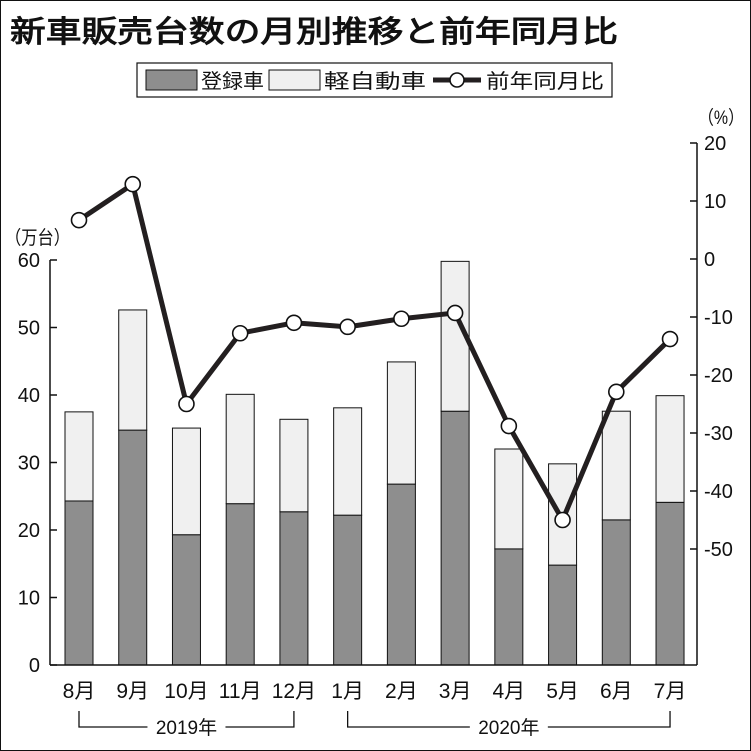  What do you see at coordinates (29, 261) in the screenshot?
I see `left-tick-label: 60` at bounding box center [29, 261].